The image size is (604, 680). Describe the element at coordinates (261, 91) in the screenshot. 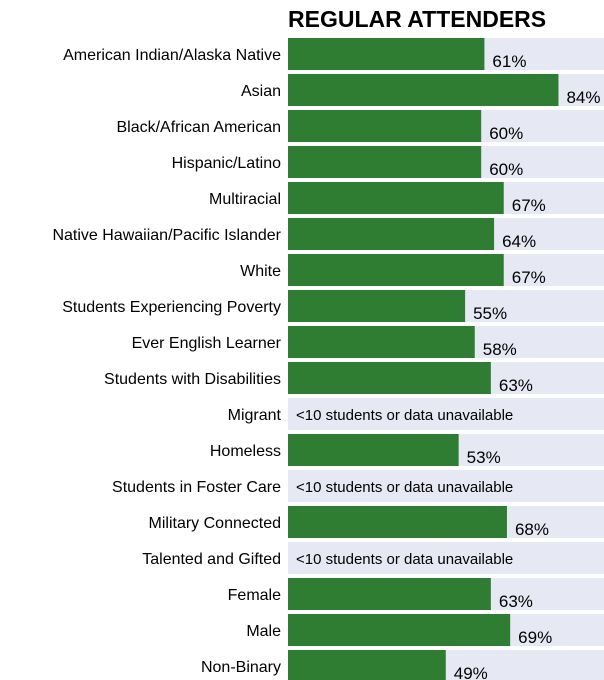

I see `category-label: Asian` at that location.